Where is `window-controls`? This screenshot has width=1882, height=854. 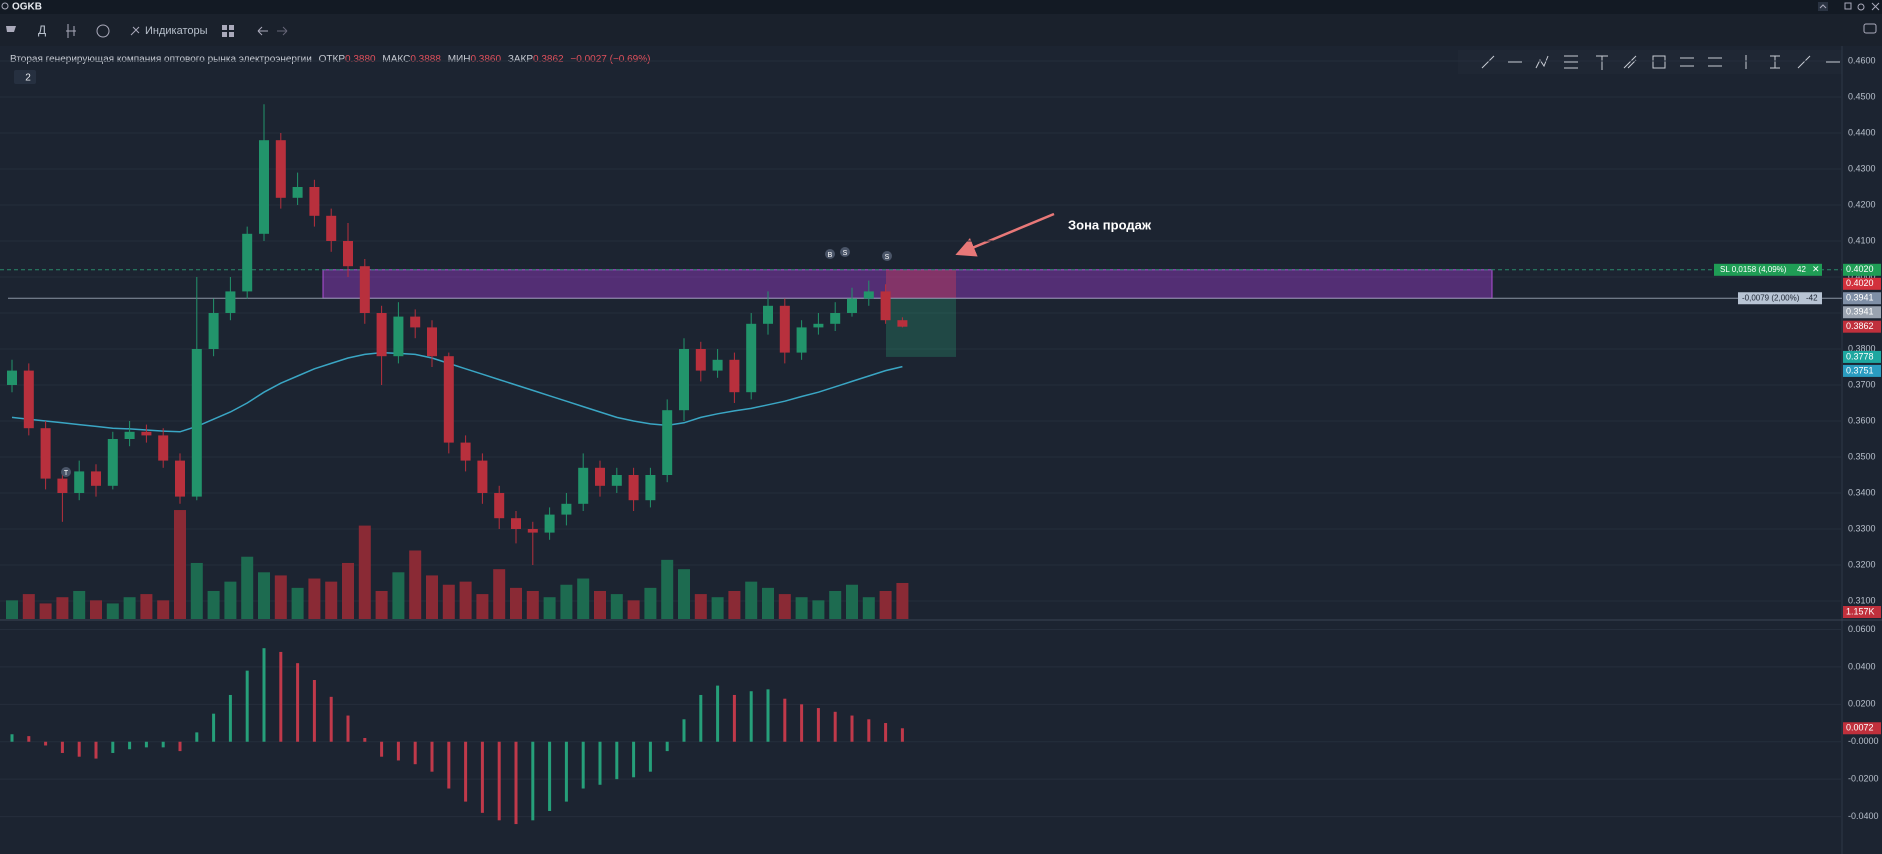 window-controls is located at coordinates (1849, 6).